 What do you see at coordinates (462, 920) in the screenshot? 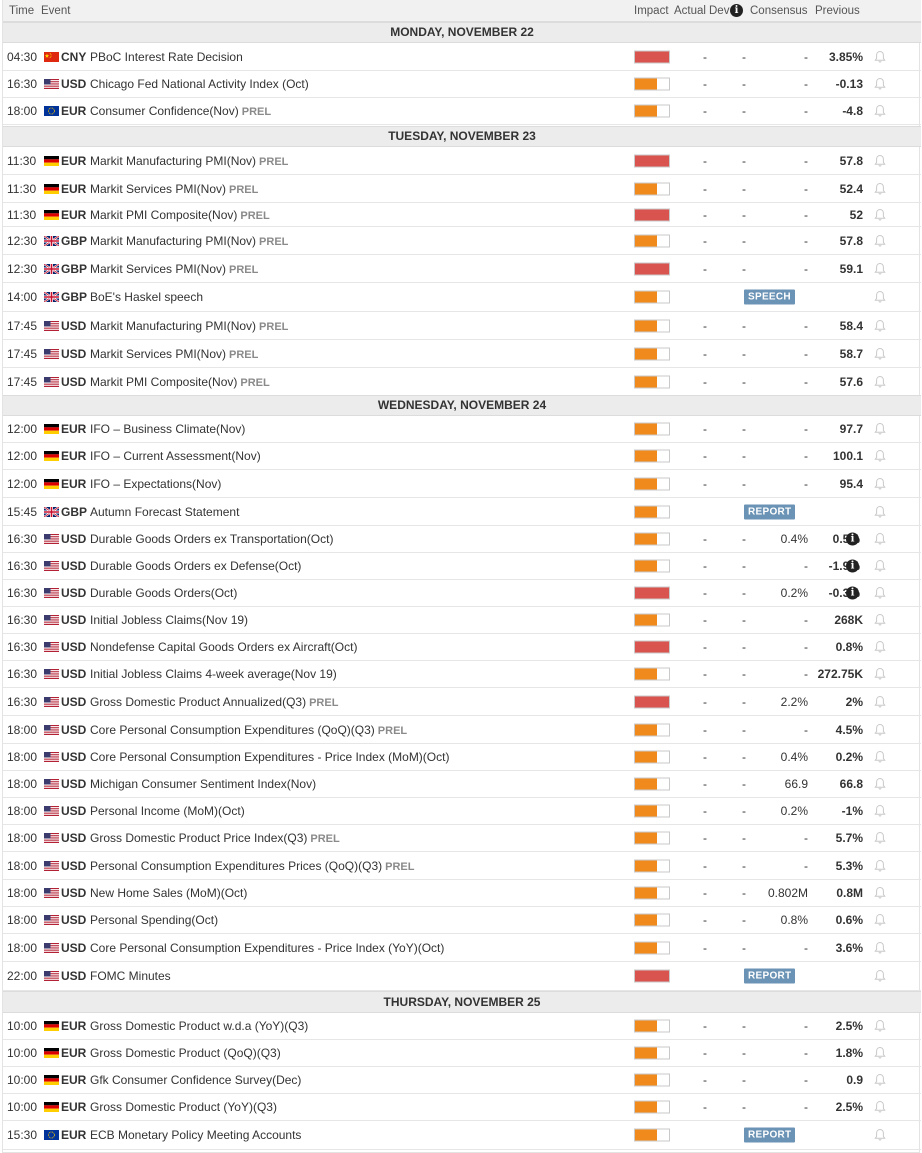
I see `event-row: 18:00 USD Personal Spending(Oct) - - 0.8% 0.6%` at bounding box center [462, 920].